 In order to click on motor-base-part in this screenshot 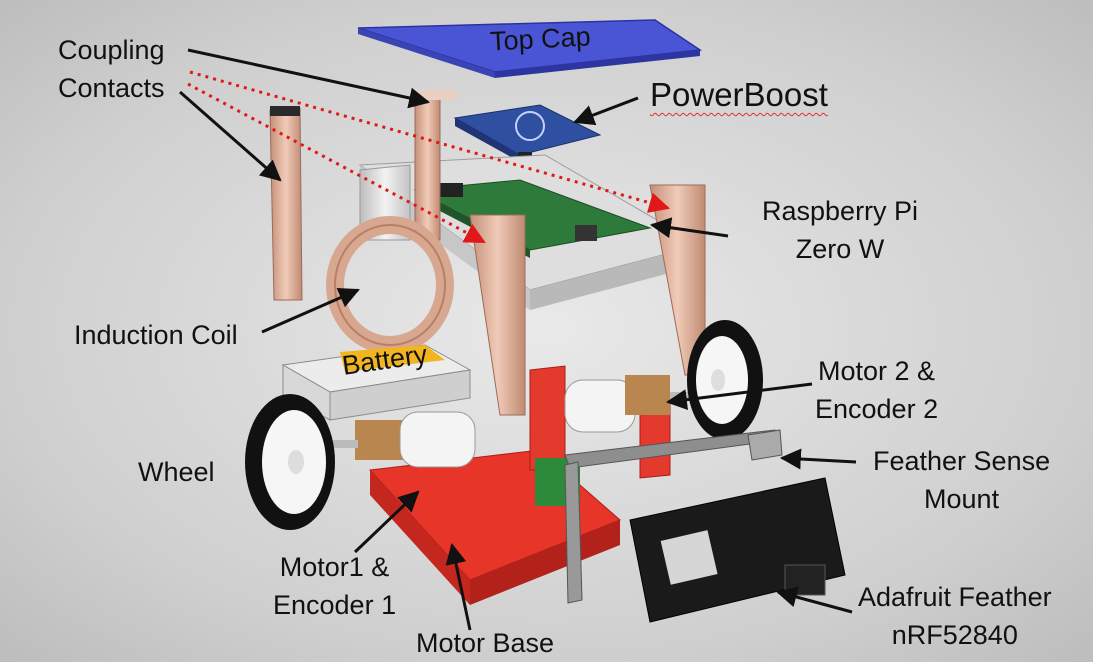, I will do `click(519, 485)`.